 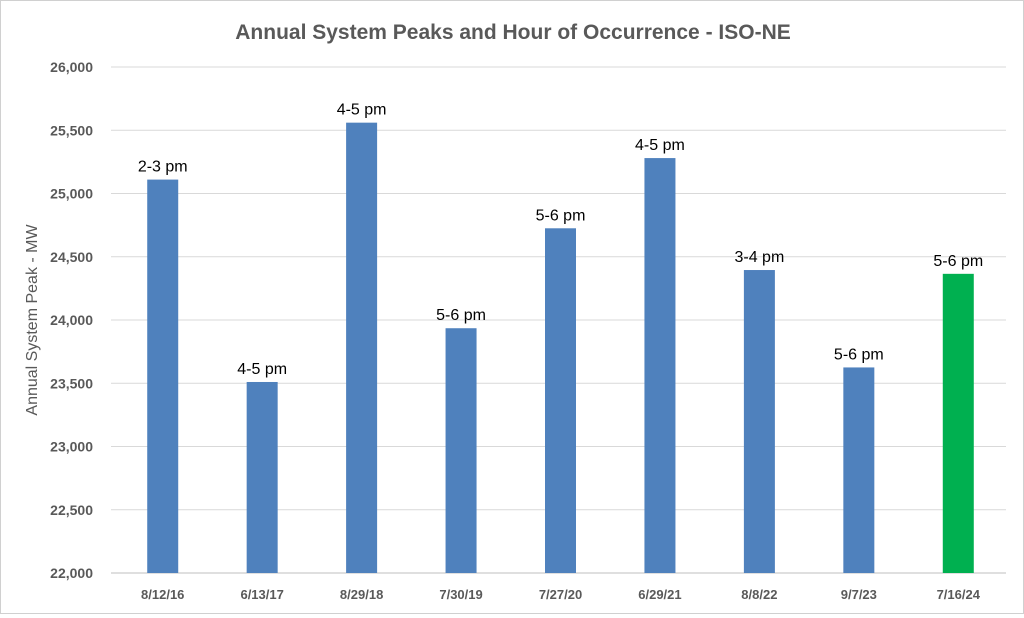 I want to click on y-tick-label: 23,000, so click(x=71, y=447).